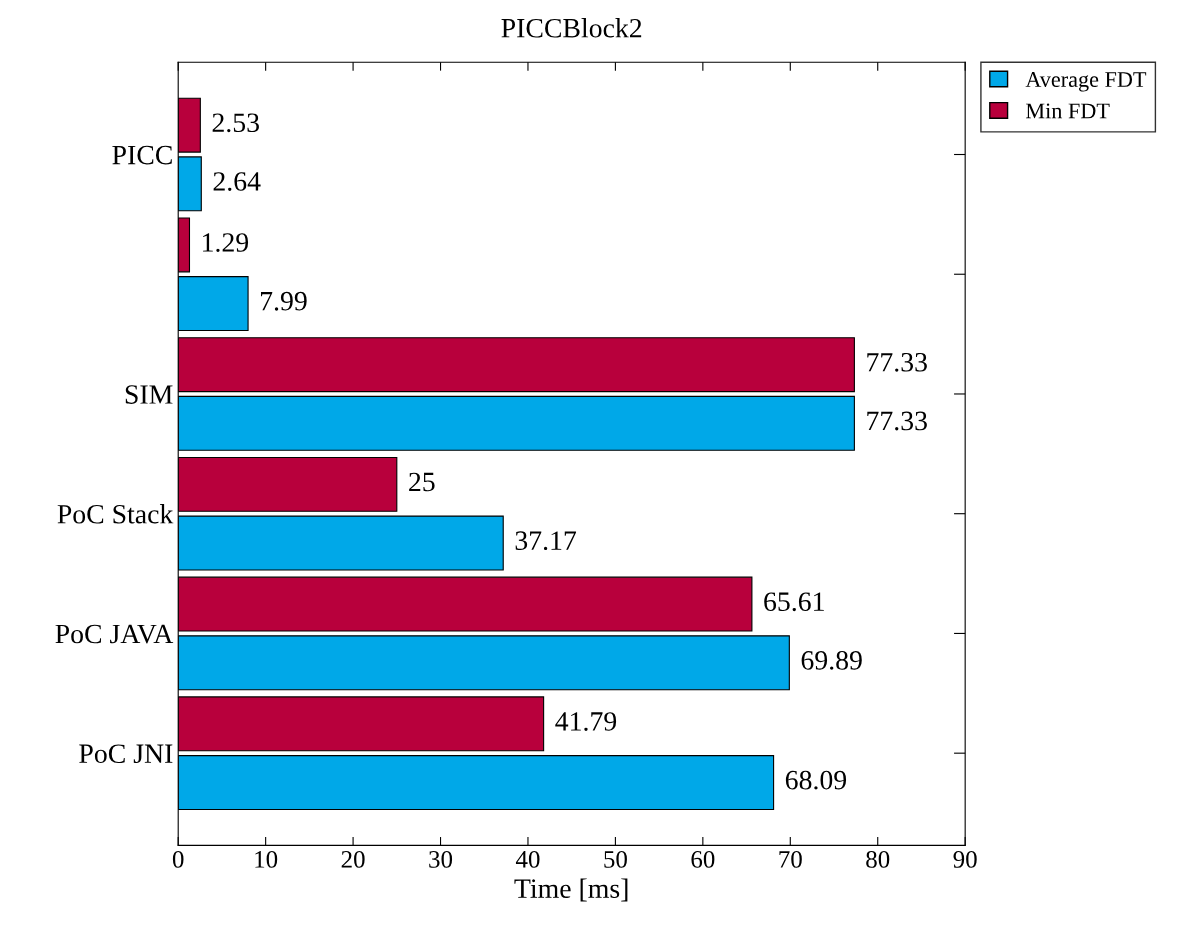 The width and height of the screenshot is (1196, 930). What do you see at coordinates (546, 541) in the screenshot?
I see `data-label: 37.17` at bounding box center [546, 541].